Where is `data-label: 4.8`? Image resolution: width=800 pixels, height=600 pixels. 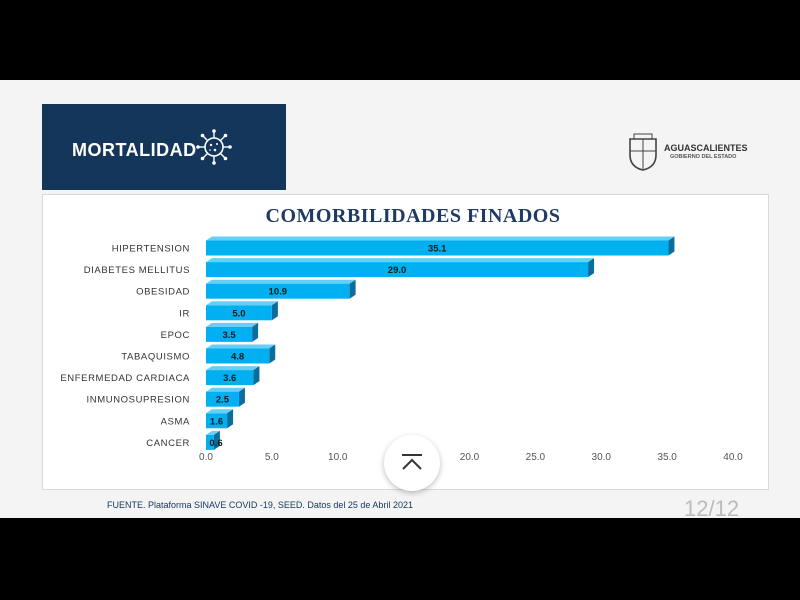 data-label: 4.8 is located at coordinates (237, 357).